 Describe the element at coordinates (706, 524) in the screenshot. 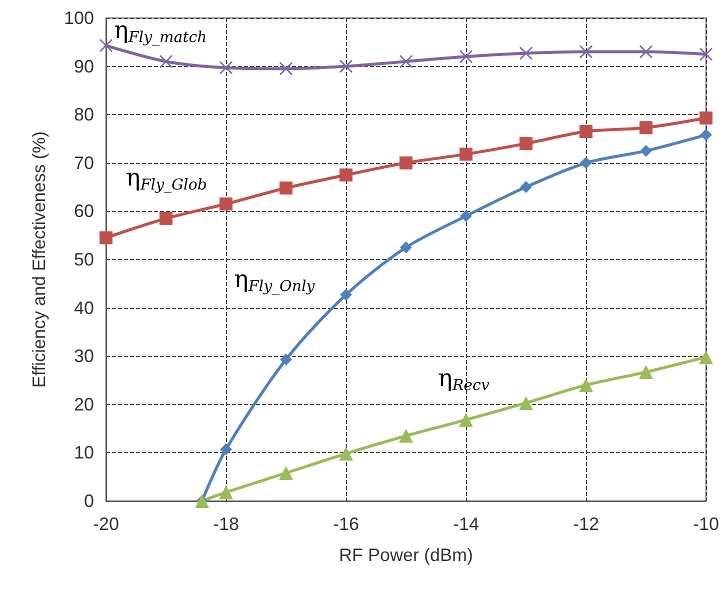

I see `x-tick-label: -10` at that location.